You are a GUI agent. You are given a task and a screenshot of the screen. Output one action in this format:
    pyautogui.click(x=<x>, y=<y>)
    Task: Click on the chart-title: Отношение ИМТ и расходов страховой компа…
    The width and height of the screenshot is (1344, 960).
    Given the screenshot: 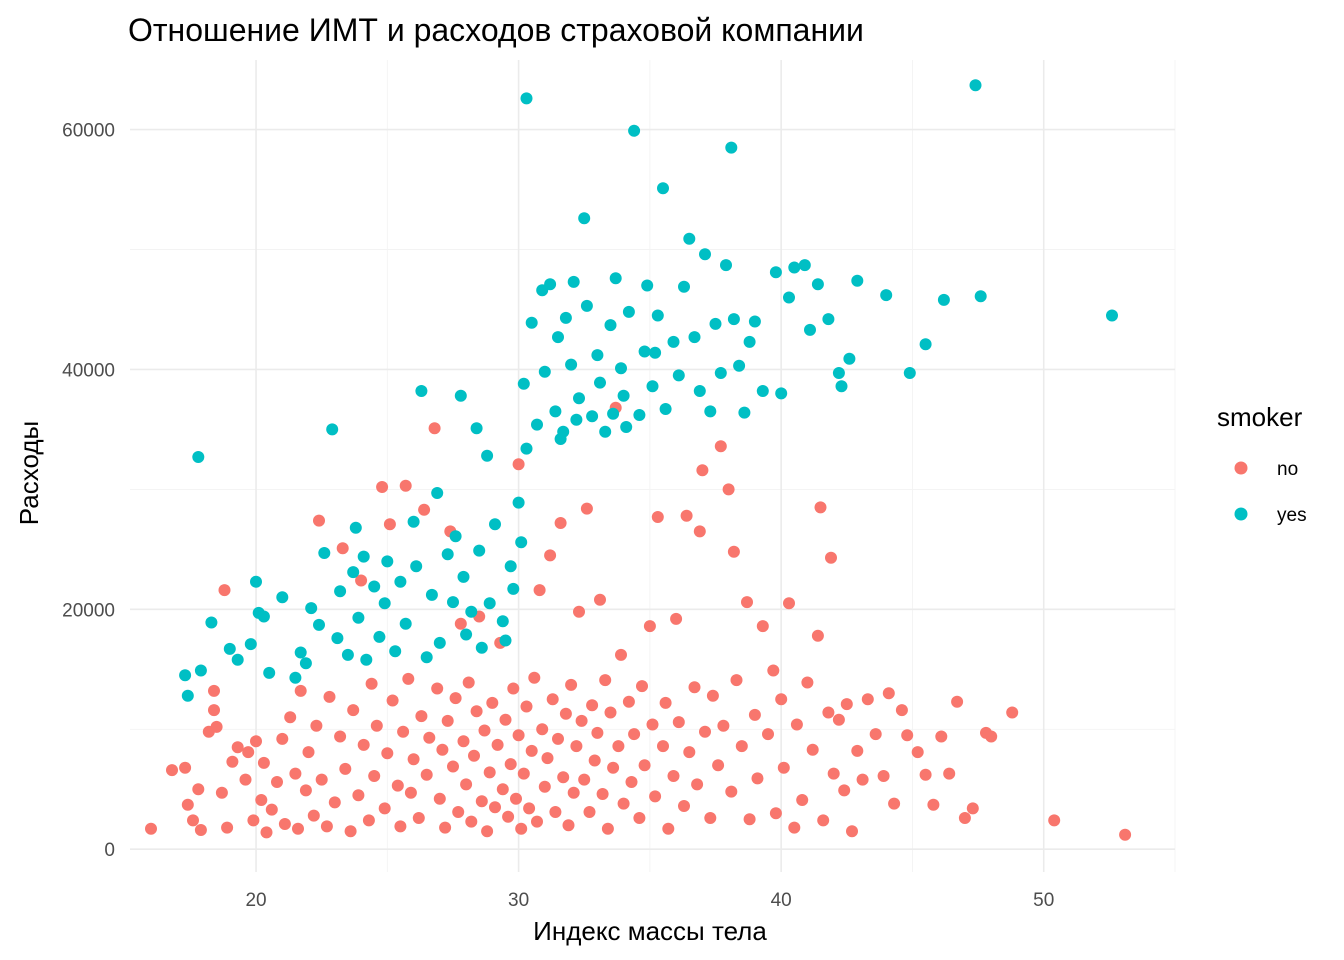 What is the action you would take?
    pyautogui.click(x=496, y=30)
    